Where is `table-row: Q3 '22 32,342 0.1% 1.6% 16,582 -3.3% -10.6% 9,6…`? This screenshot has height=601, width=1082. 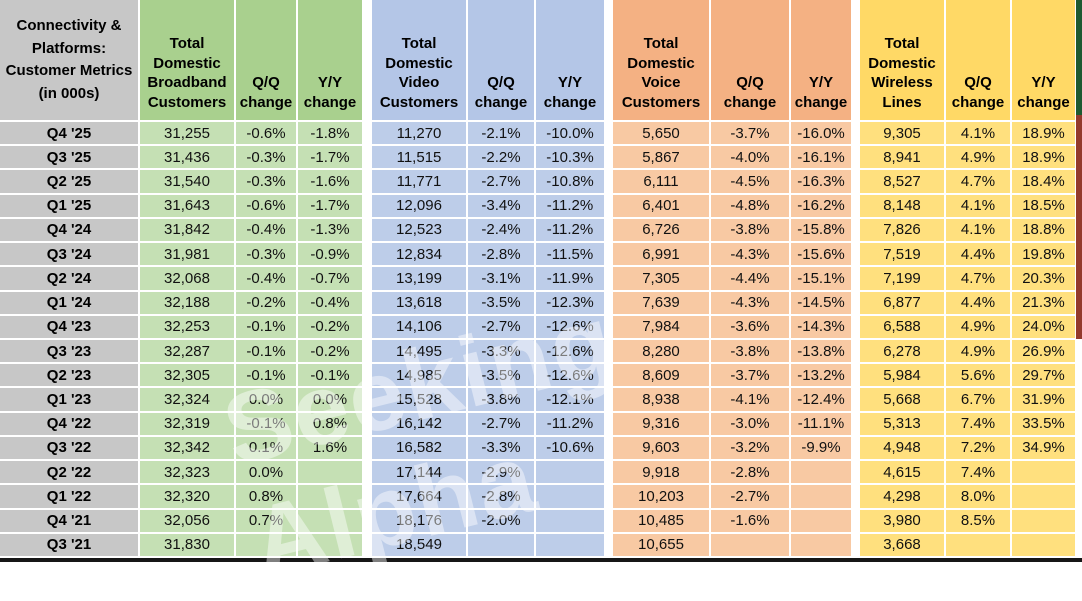 table-row: Q3 '22 32,342 0.1% 1.6% 16,582 -3.3% -10.6% 9,6… is located at coordinates (538, 448).